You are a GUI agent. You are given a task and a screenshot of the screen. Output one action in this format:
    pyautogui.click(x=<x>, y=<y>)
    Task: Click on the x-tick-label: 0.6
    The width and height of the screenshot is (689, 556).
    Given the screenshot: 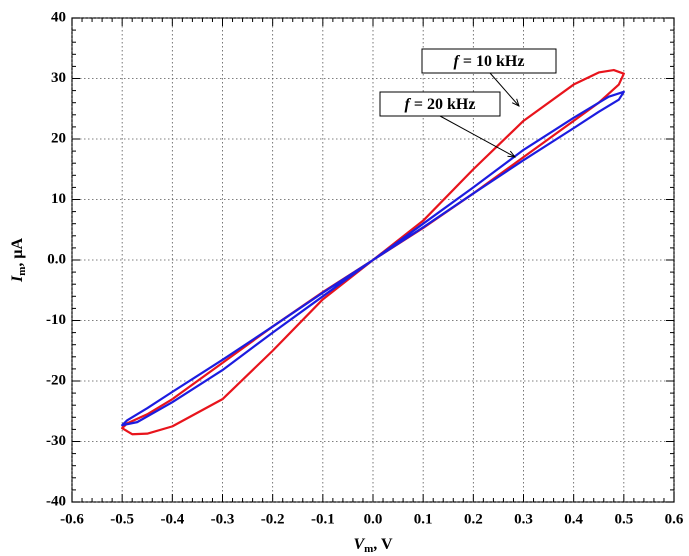 What is the action you would take?
    pyautogui.click(x=674, y=519)
    